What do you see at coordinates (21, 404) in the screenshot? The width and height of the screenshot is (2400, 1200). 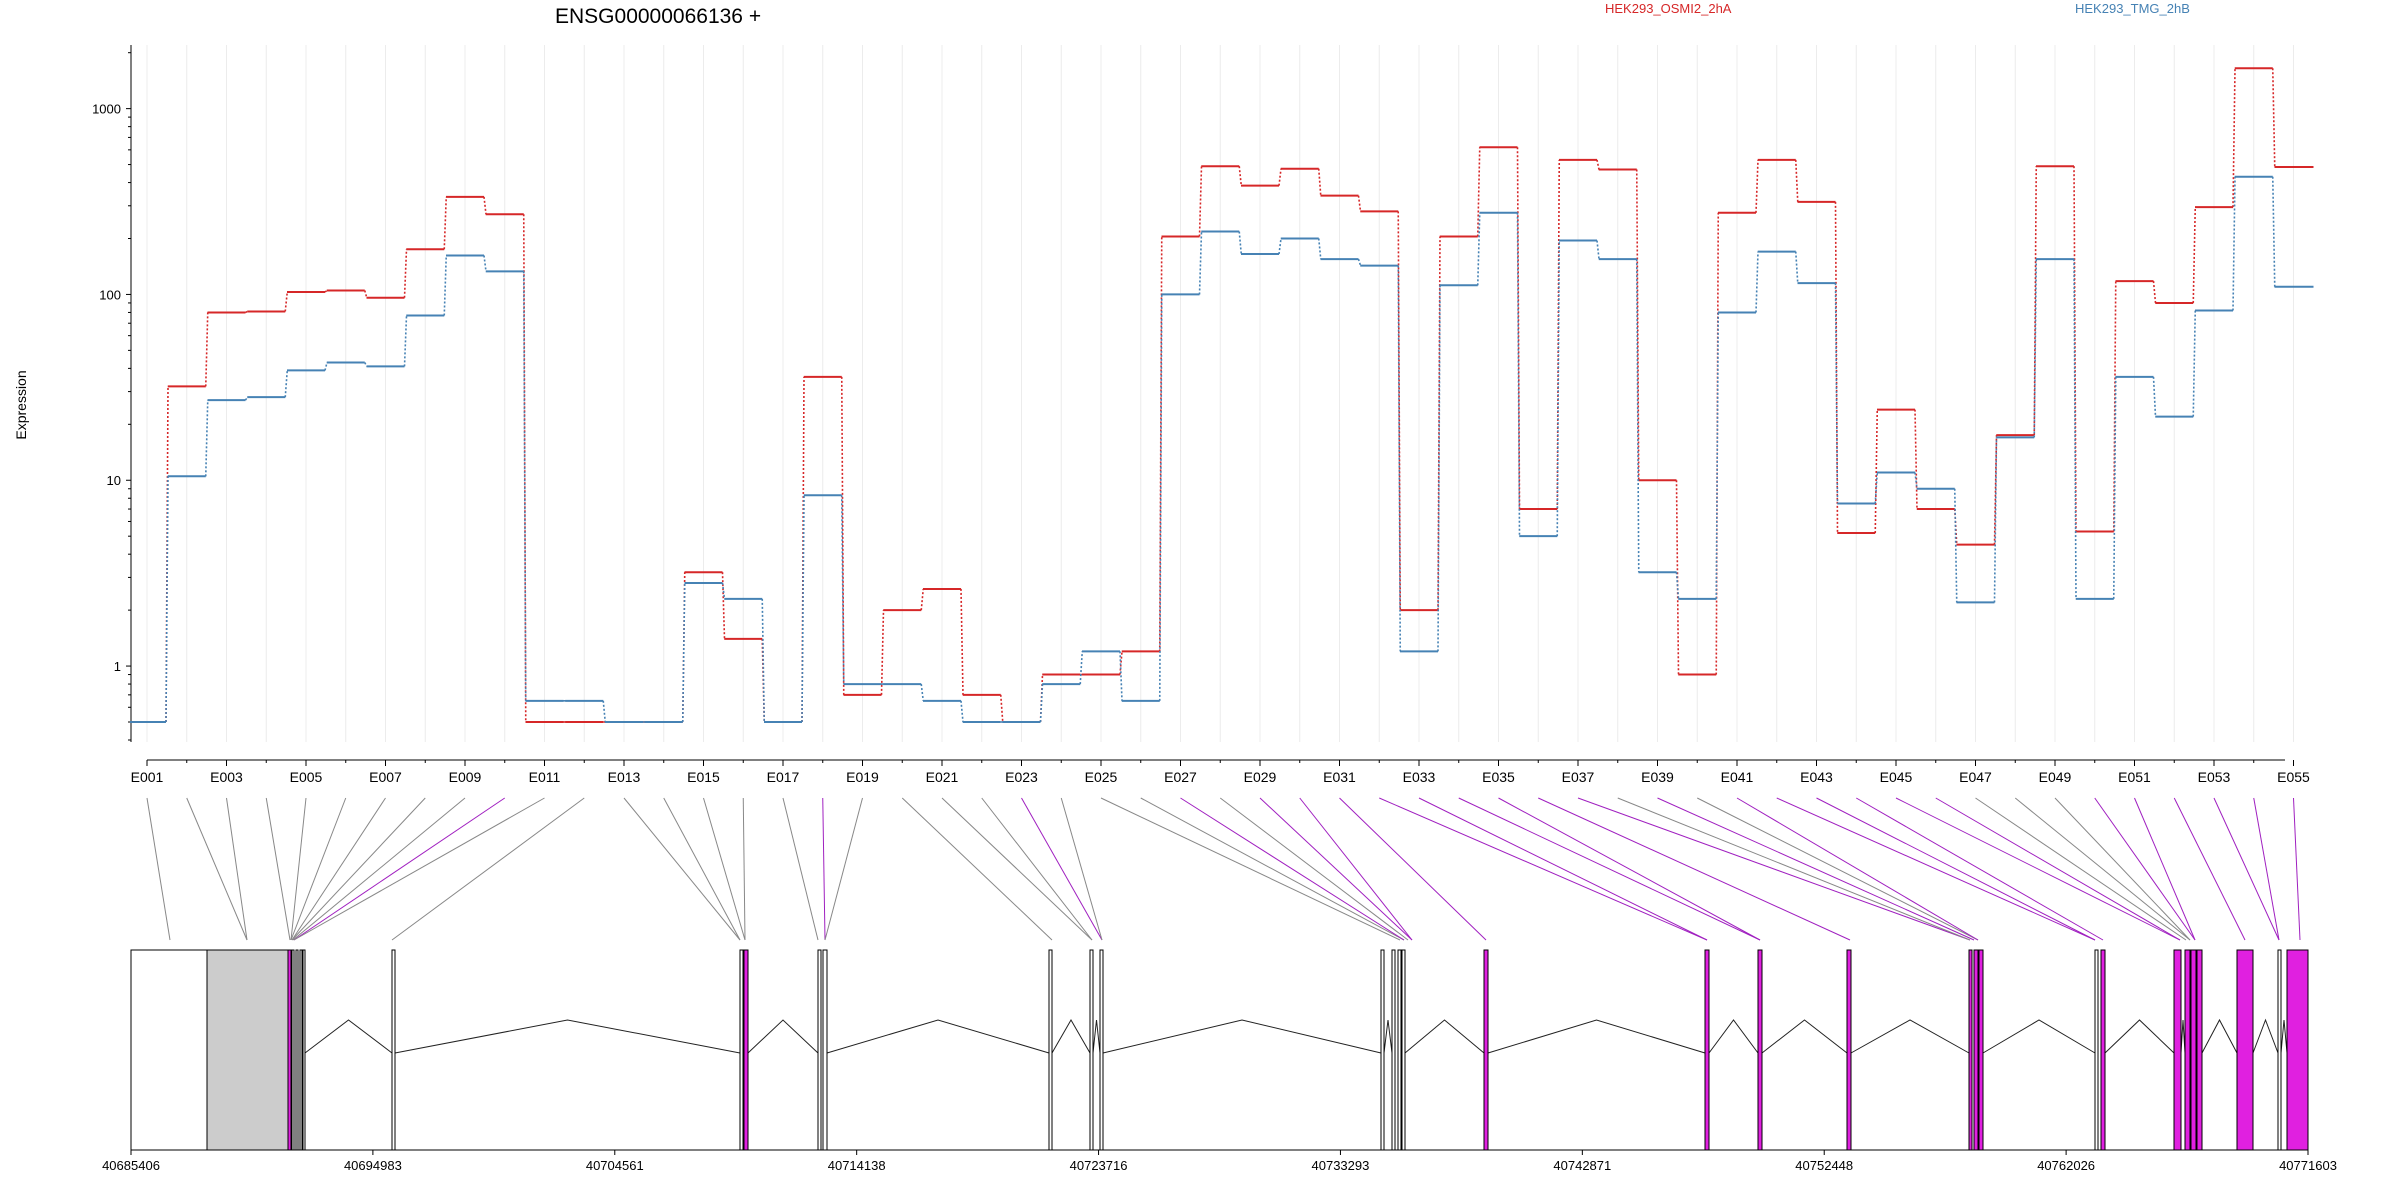 I see `y-axis-label: Expression` at bounding box center [21, 404].